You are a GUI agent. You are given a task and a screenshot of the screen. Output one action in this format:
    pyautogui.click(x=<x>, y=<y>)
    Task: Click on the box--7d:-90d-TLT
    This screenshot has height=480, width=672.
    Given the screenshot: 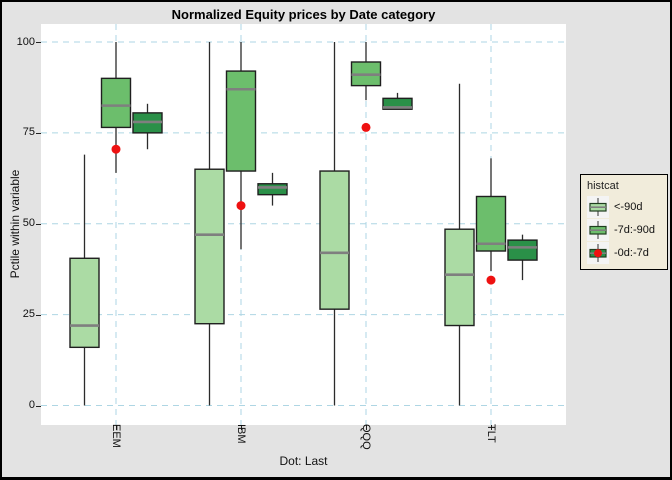 What is the action you would take?
    pyautogui.click(x=491, y=223)
    